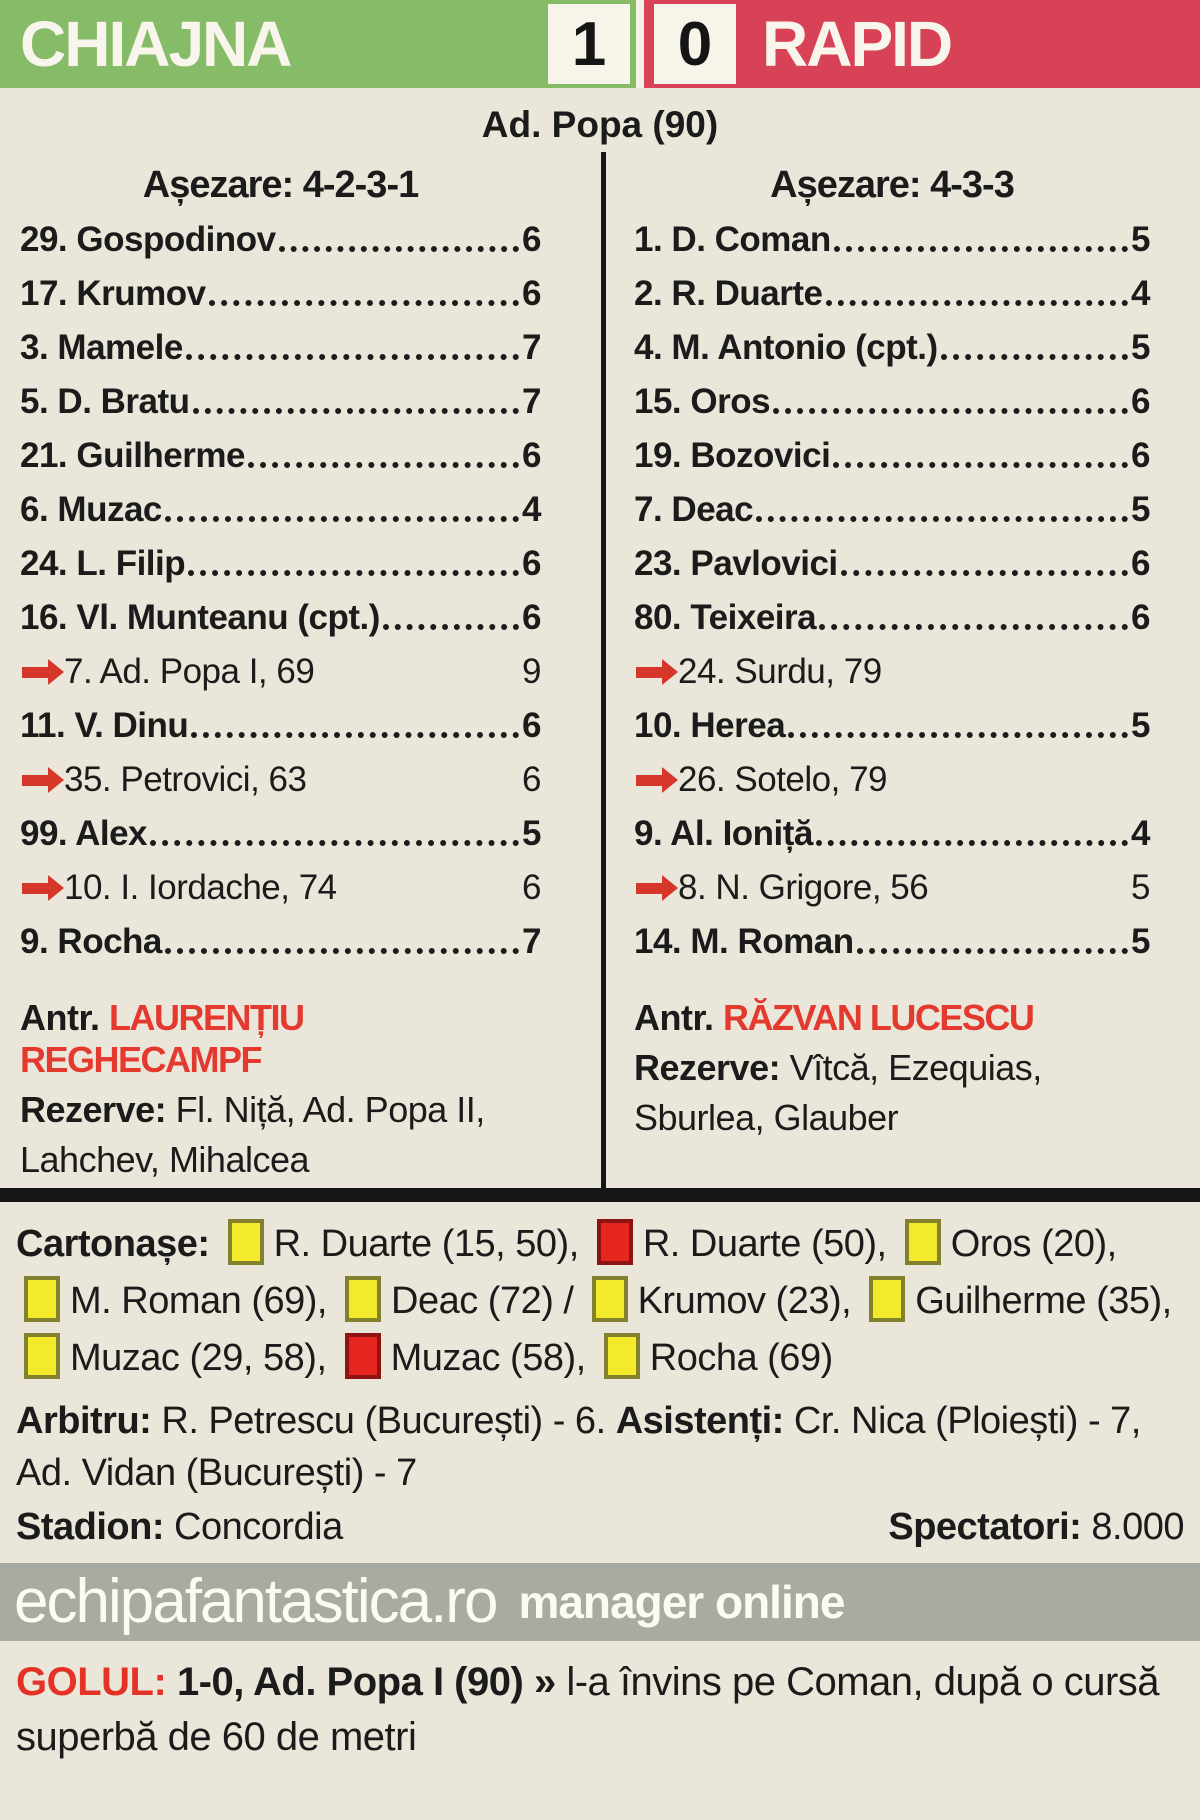 This screenshot has width=1200, height=1820. I want to click on player-name: 19. Bozovici, so click(732, 455).